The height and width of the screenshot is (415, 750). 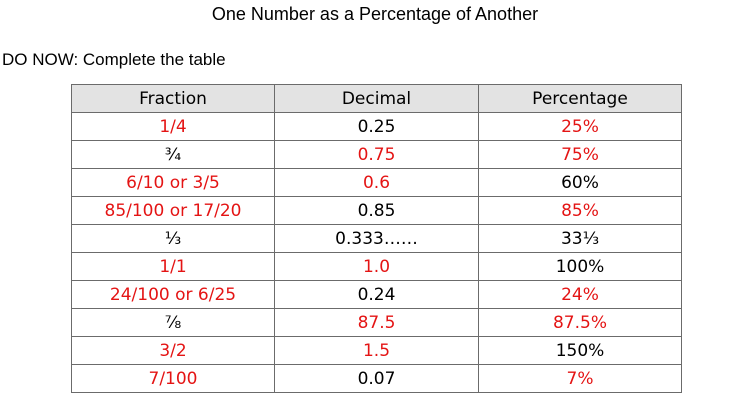 What do you see at coordinates (580, 182) in the screenshot?
I see `percentage-cell: 60%` at bounding box center [580, 182].